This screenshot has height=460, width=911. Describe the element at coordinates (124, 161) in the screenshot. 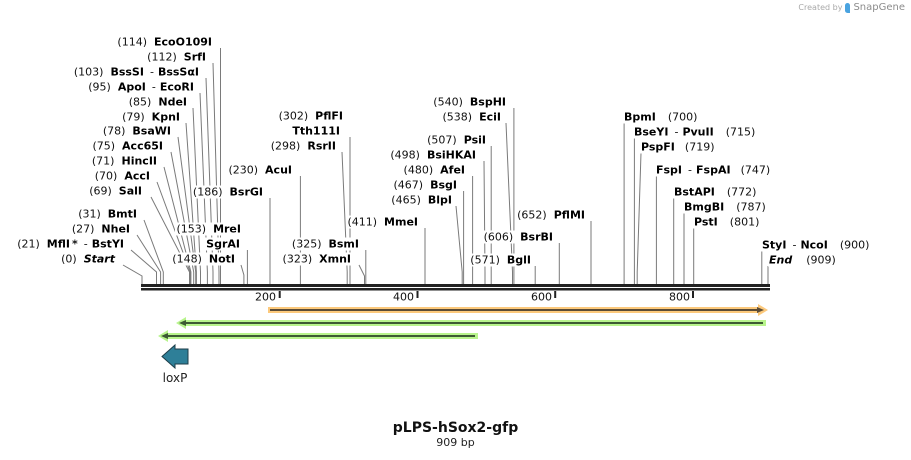

I see `site-label: (71) HincII` at that location.